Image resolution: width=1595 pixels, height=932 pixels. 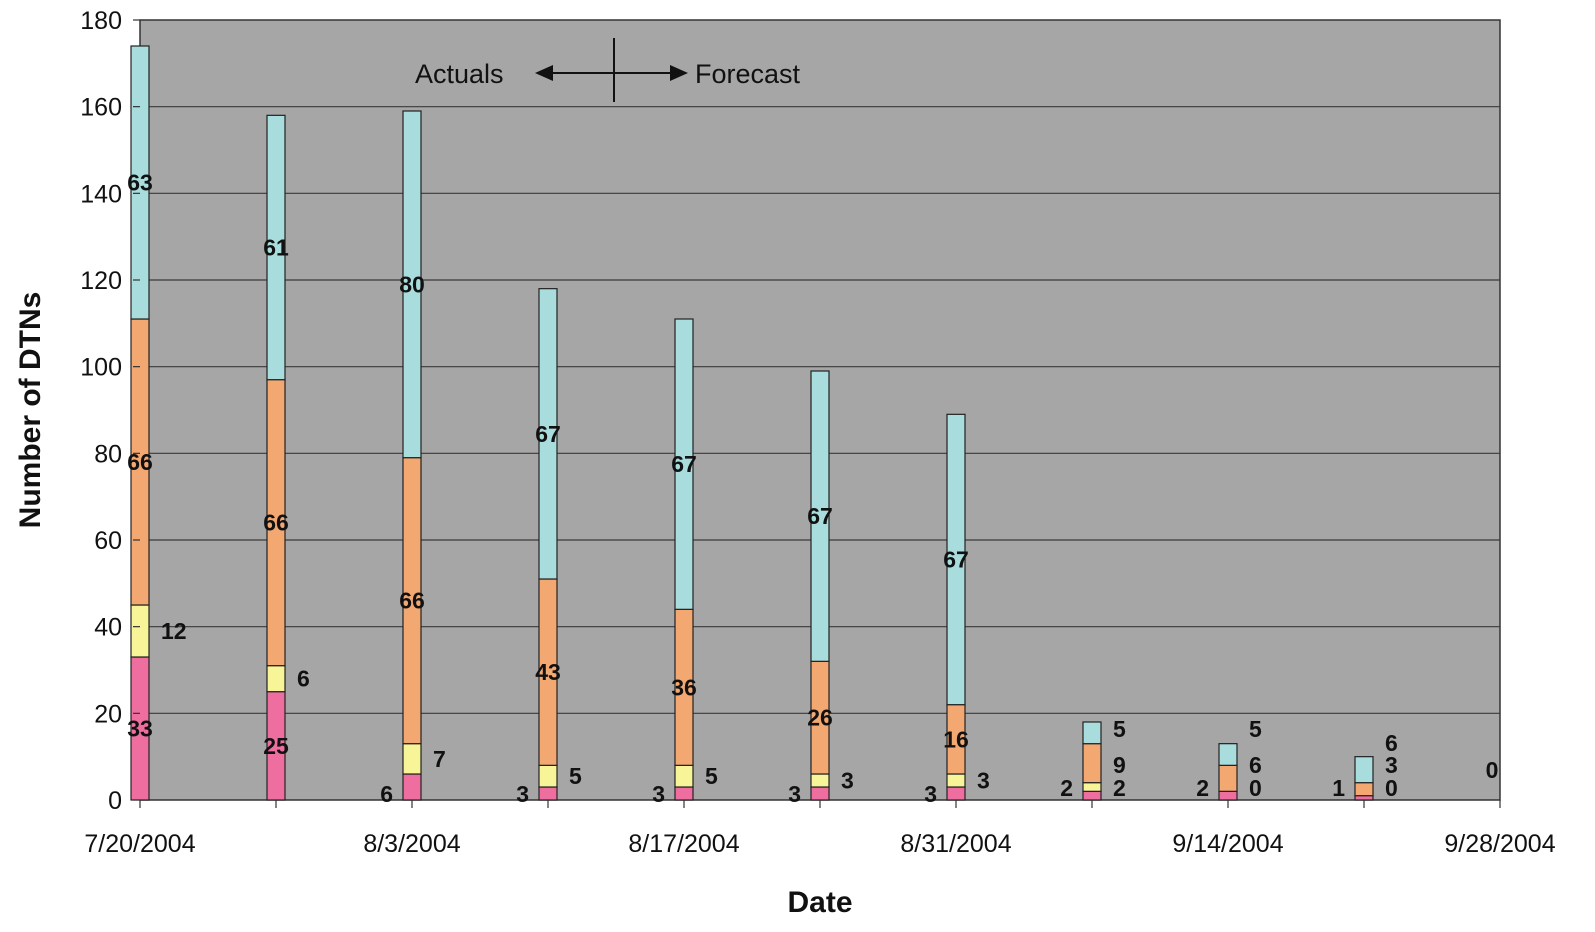 I want to click on y-tick-label: 120, so click(x=101, y=281).